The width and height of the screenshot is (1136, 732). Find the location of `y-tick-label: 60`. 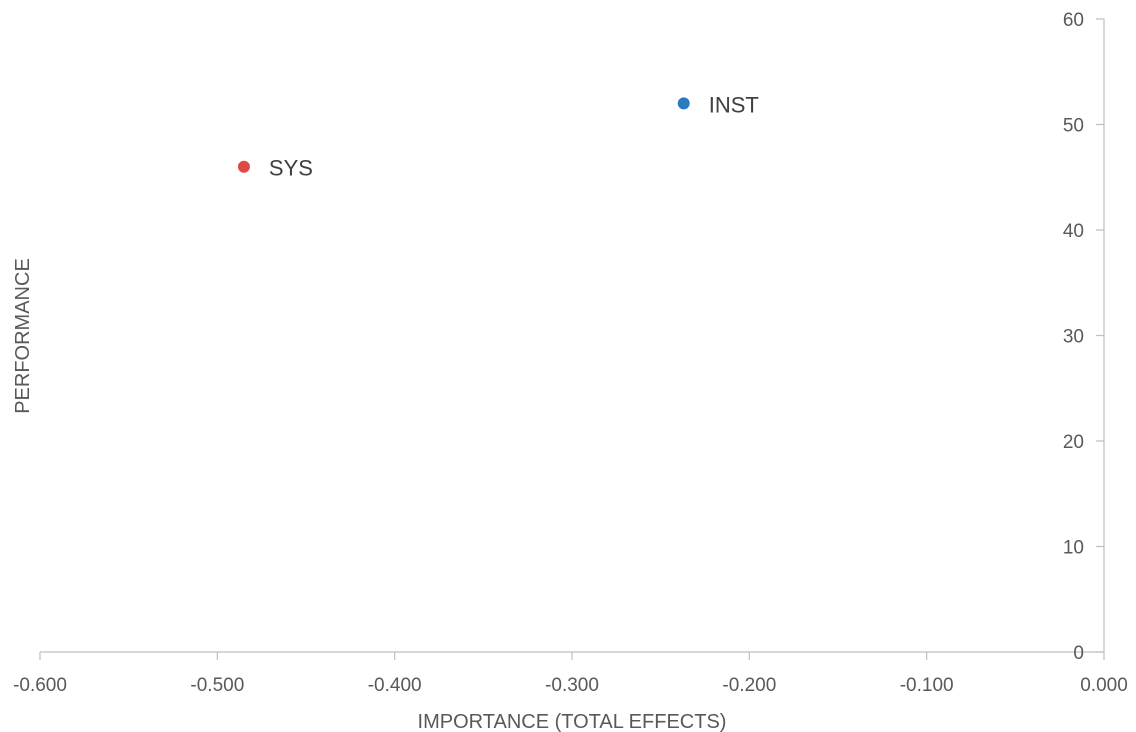

y-tick-label: 60 is located at coordinates (1073, 20).